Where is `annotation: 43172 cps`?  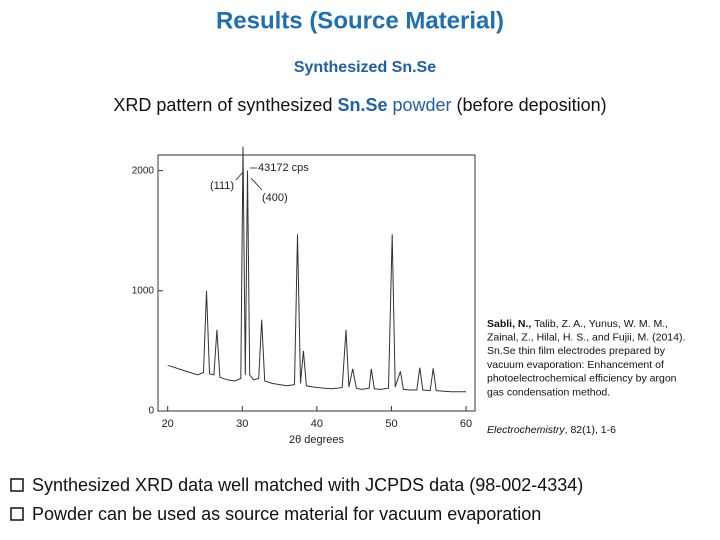
annotation: 43172 cps is located at coordinates (283, 168).